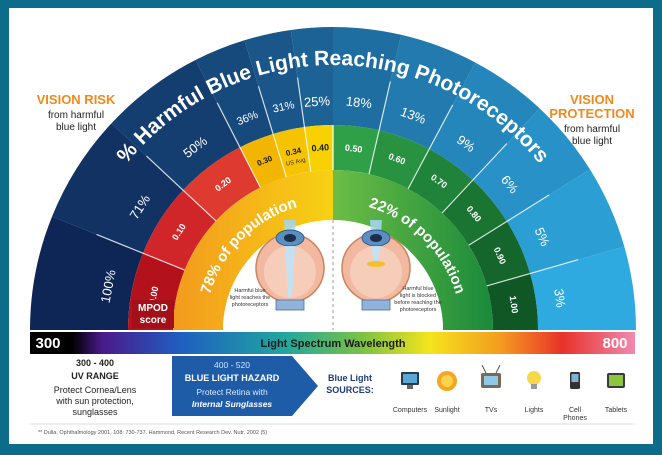  Describe the element at coordinates (491, 380) in the screenshot. I see `tv-screen` at that location.